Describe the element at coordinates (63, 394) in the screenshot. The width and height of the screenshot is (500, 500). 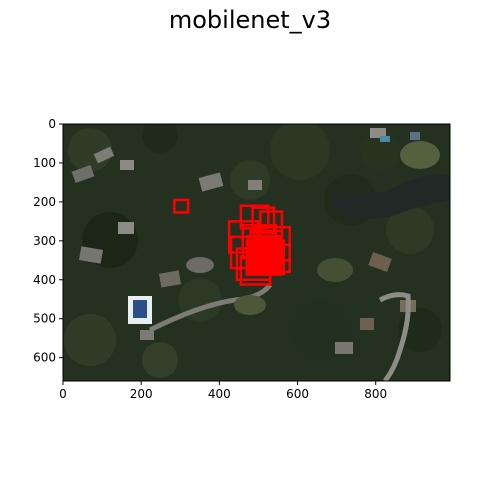
I see `x-tick-label: 0` at that location.